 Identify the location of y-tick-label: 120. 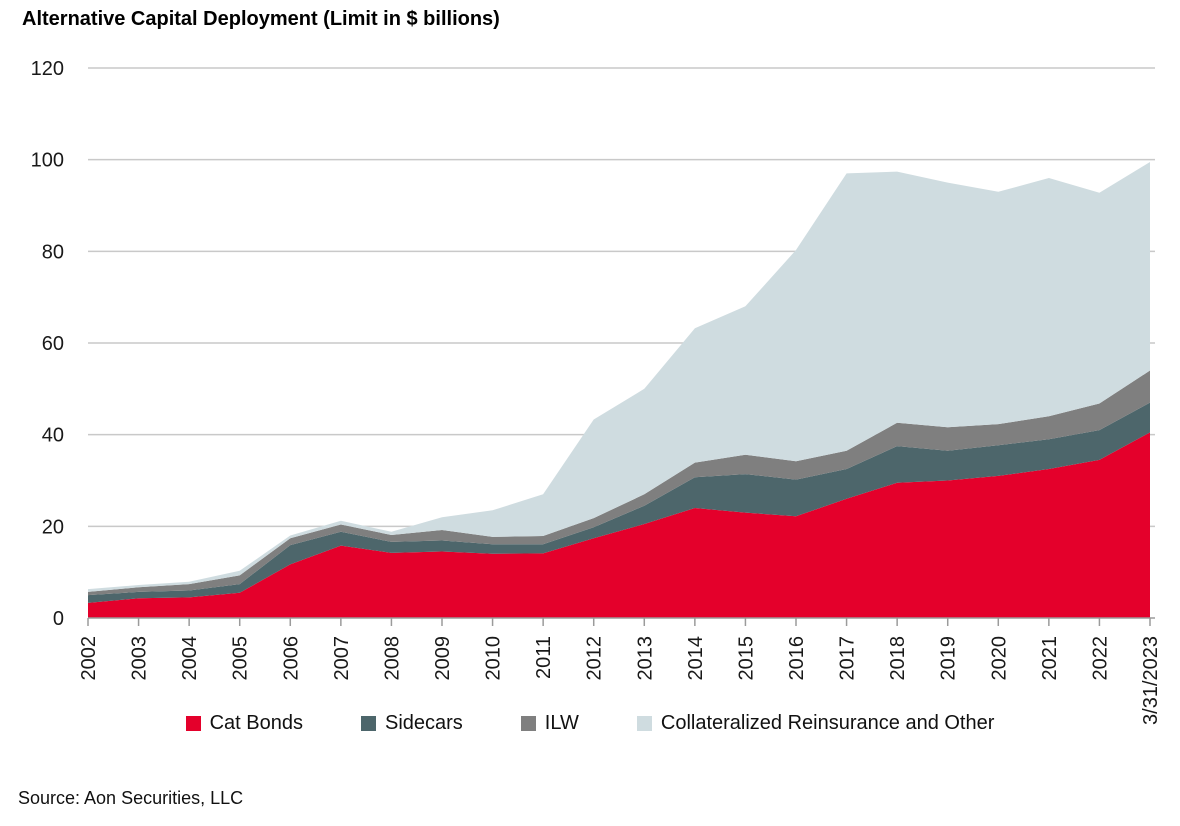
(47, 69).